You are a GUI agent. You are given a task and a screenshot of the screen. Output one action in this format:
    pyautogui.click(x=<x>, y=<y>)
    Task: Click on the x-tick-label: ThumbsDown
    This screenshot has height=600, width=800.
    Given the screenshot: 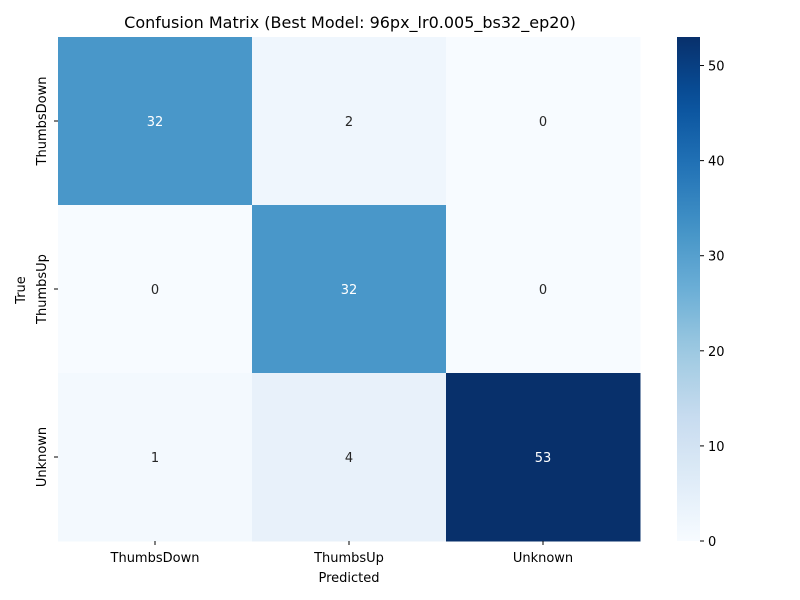 What is the action you would take?
    pyautogui.click(x=155, y=558)
    